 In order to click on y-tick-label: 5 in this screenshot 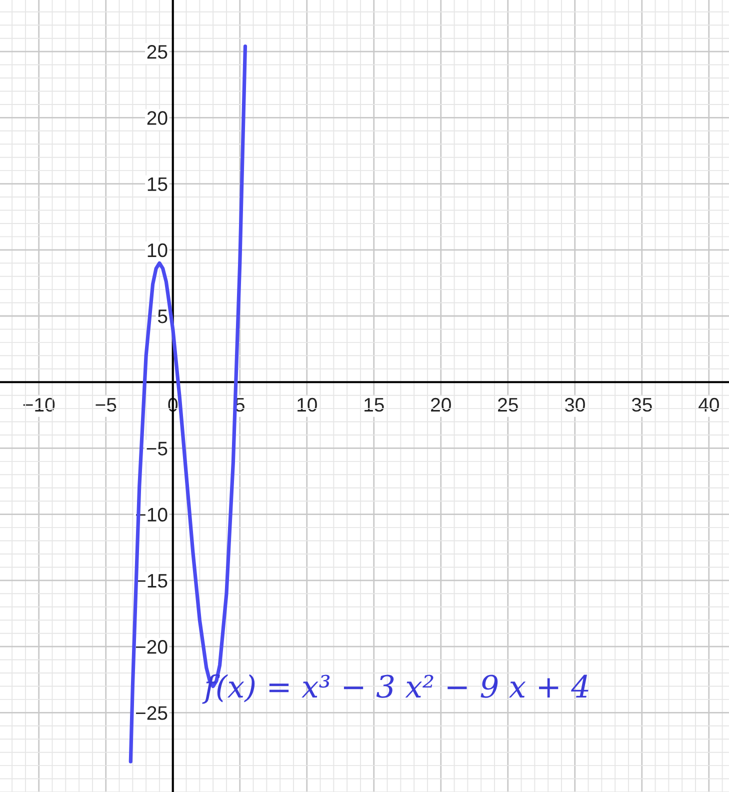, I will do `click(163, 317)`.